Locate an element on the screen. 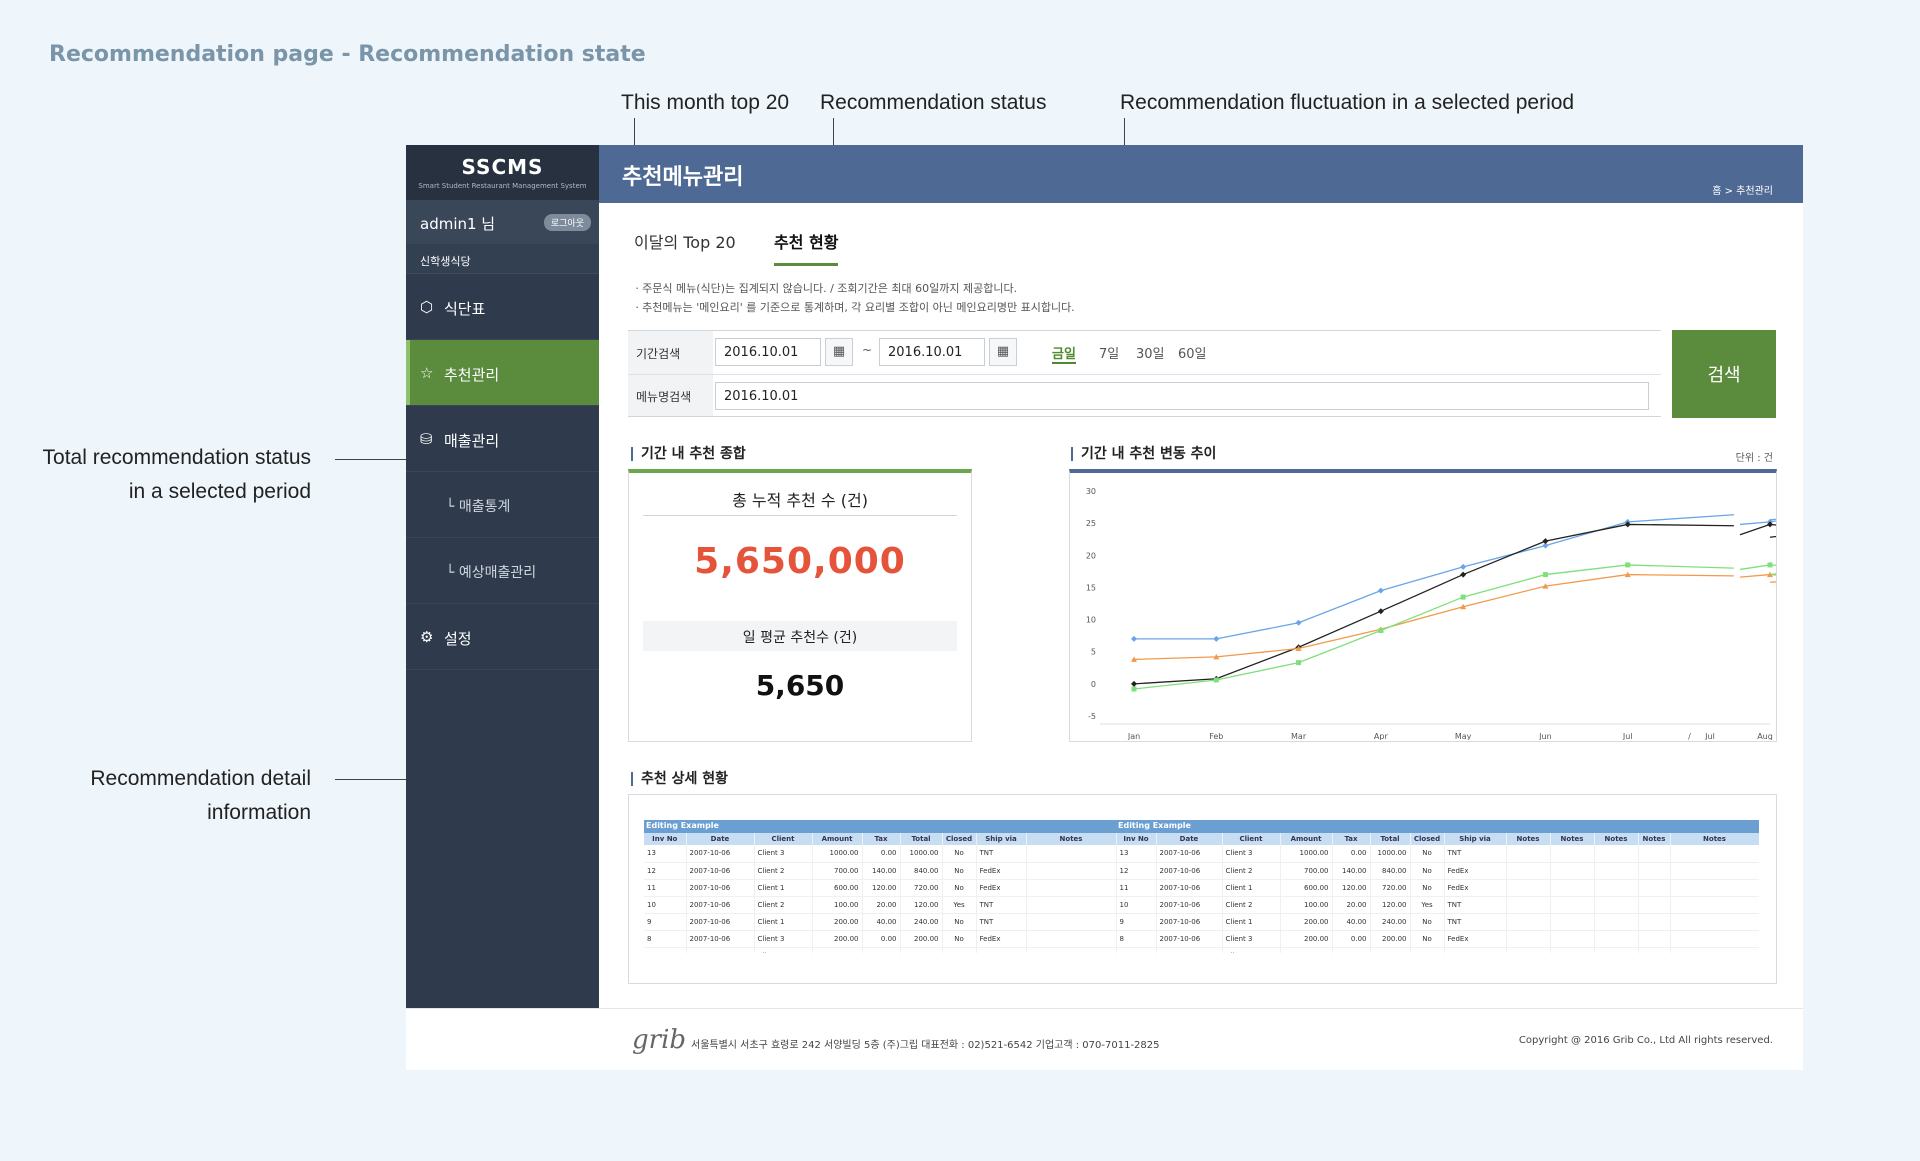 The height and width of the screenshot is (1161, 1920). x-tick-label: Jul is located at coordinates (1709, 736).